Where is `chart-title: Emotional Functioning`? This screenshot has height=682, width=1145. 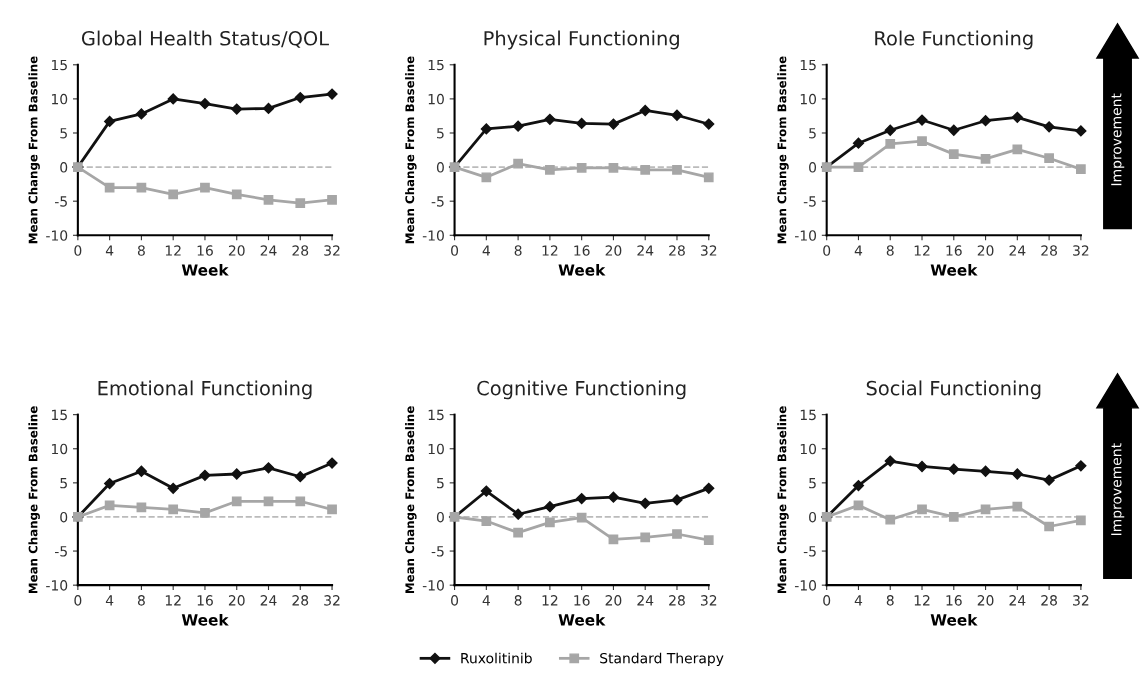
chart-title: Emotional Functioning is located at coordinates (205, 390).